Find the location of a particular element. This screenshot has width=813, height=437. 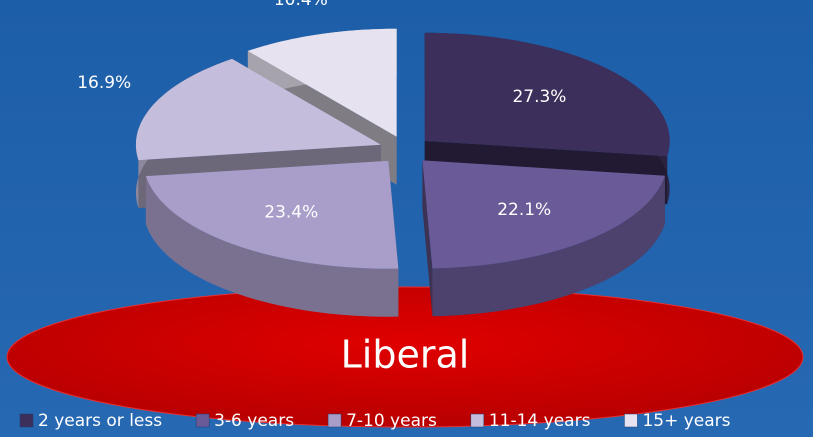

data-label: 10.4% is located at coordinates (301, 5).